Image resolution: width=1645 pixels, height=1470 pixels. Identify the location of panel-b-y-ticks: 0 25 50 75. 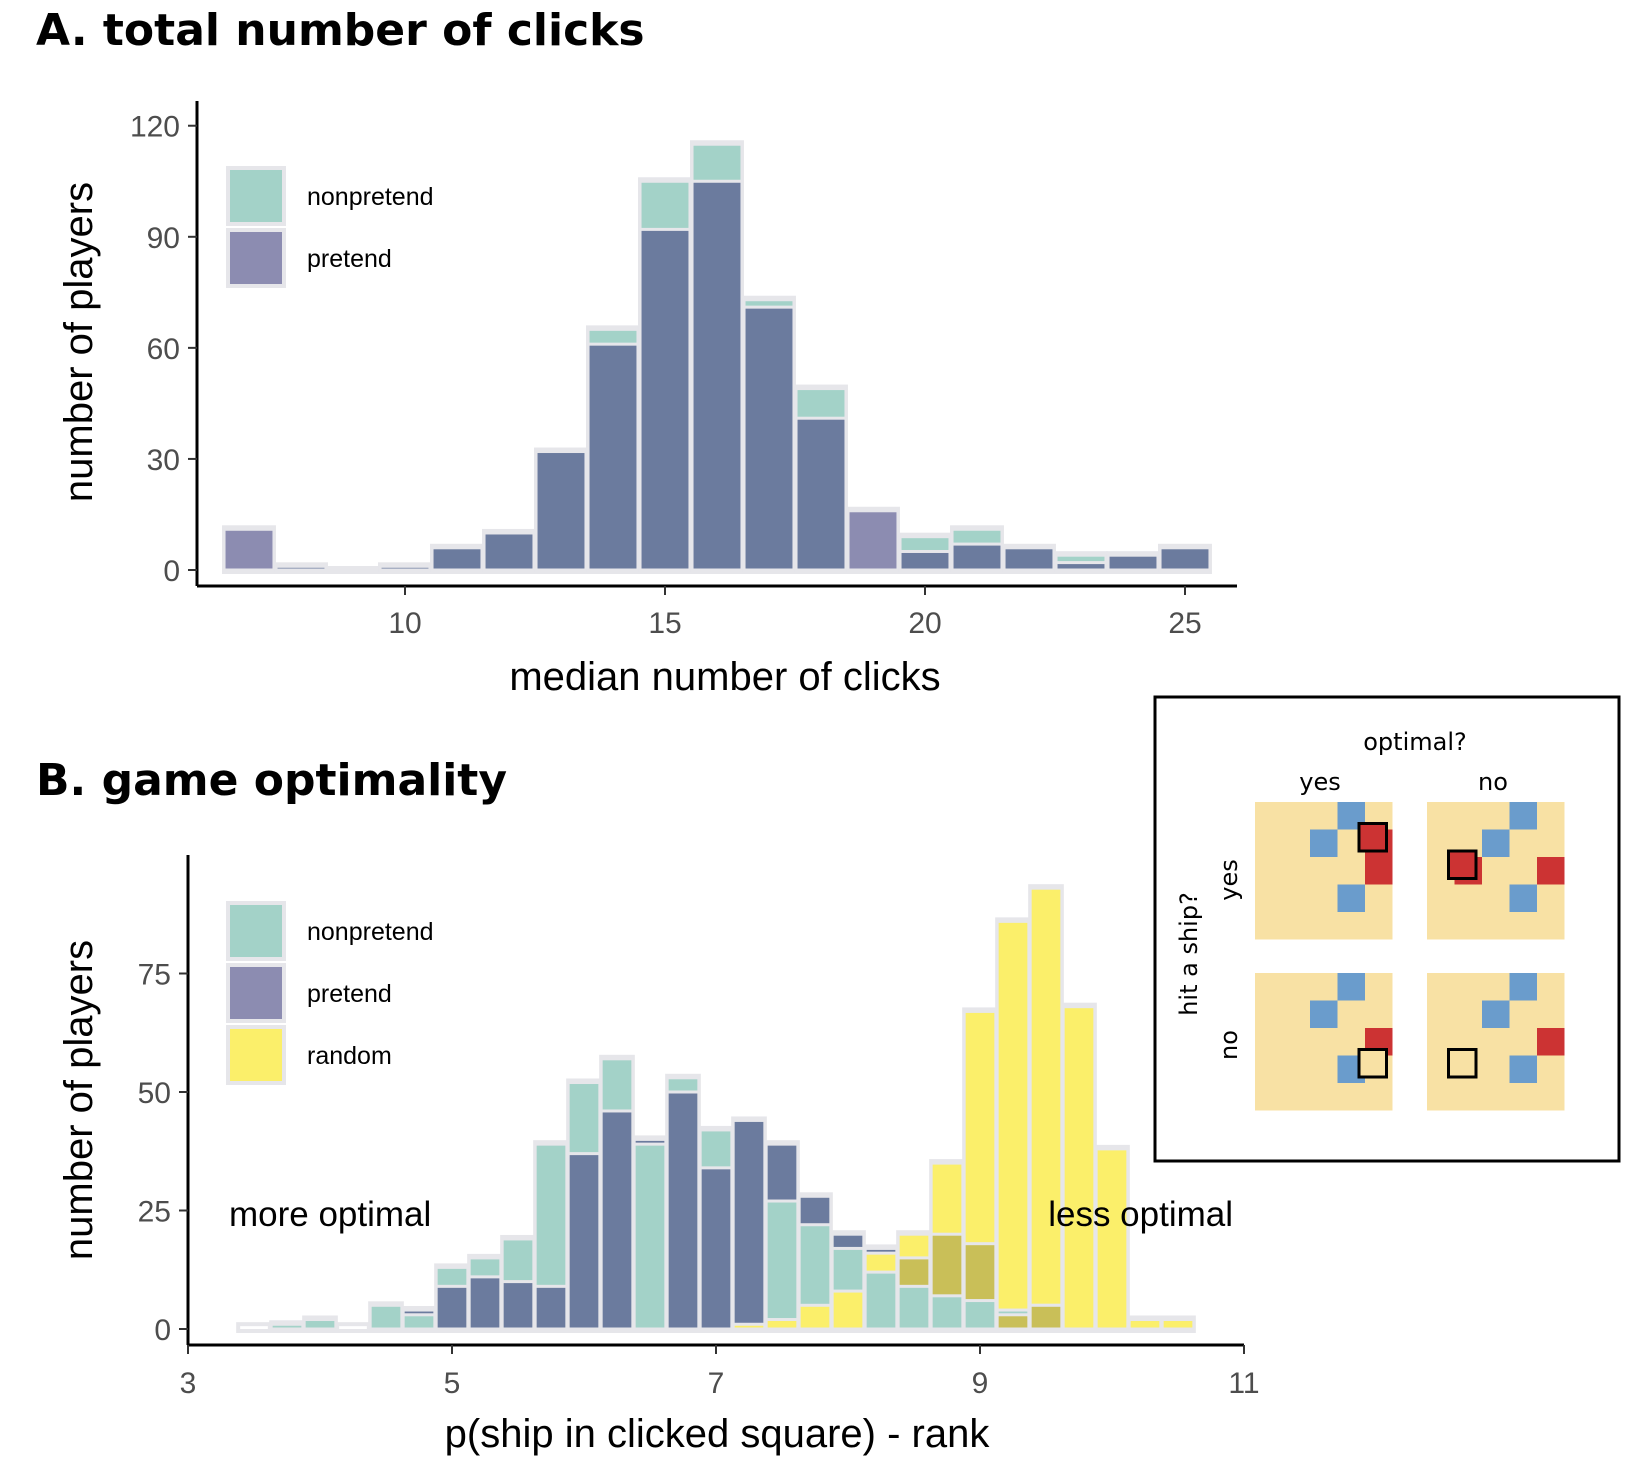
(163, 1153).